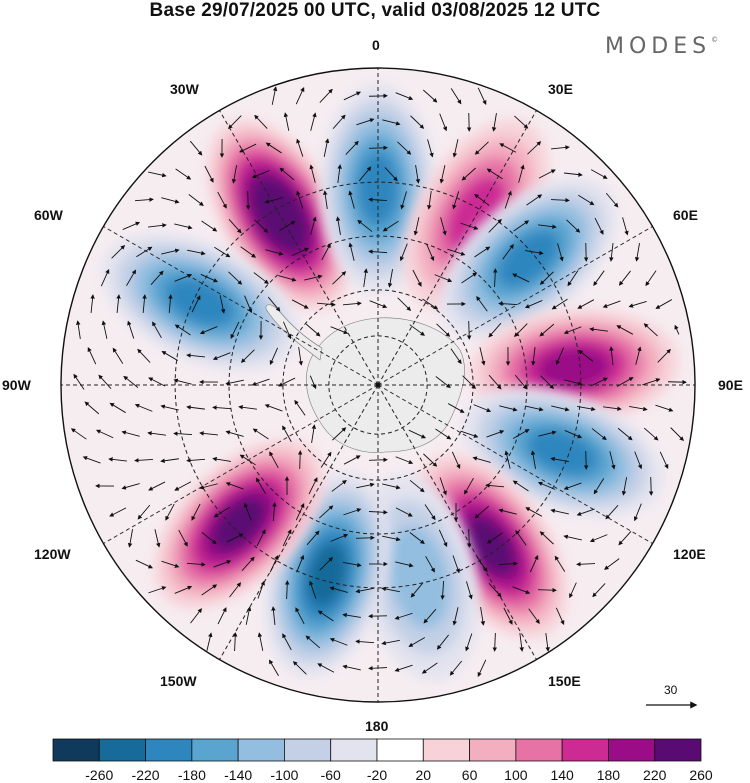  What do you see at coordinates (178, 681) in the screenshot?
I see `lon-label-150w: 150W` at bounding box center [178, 681].